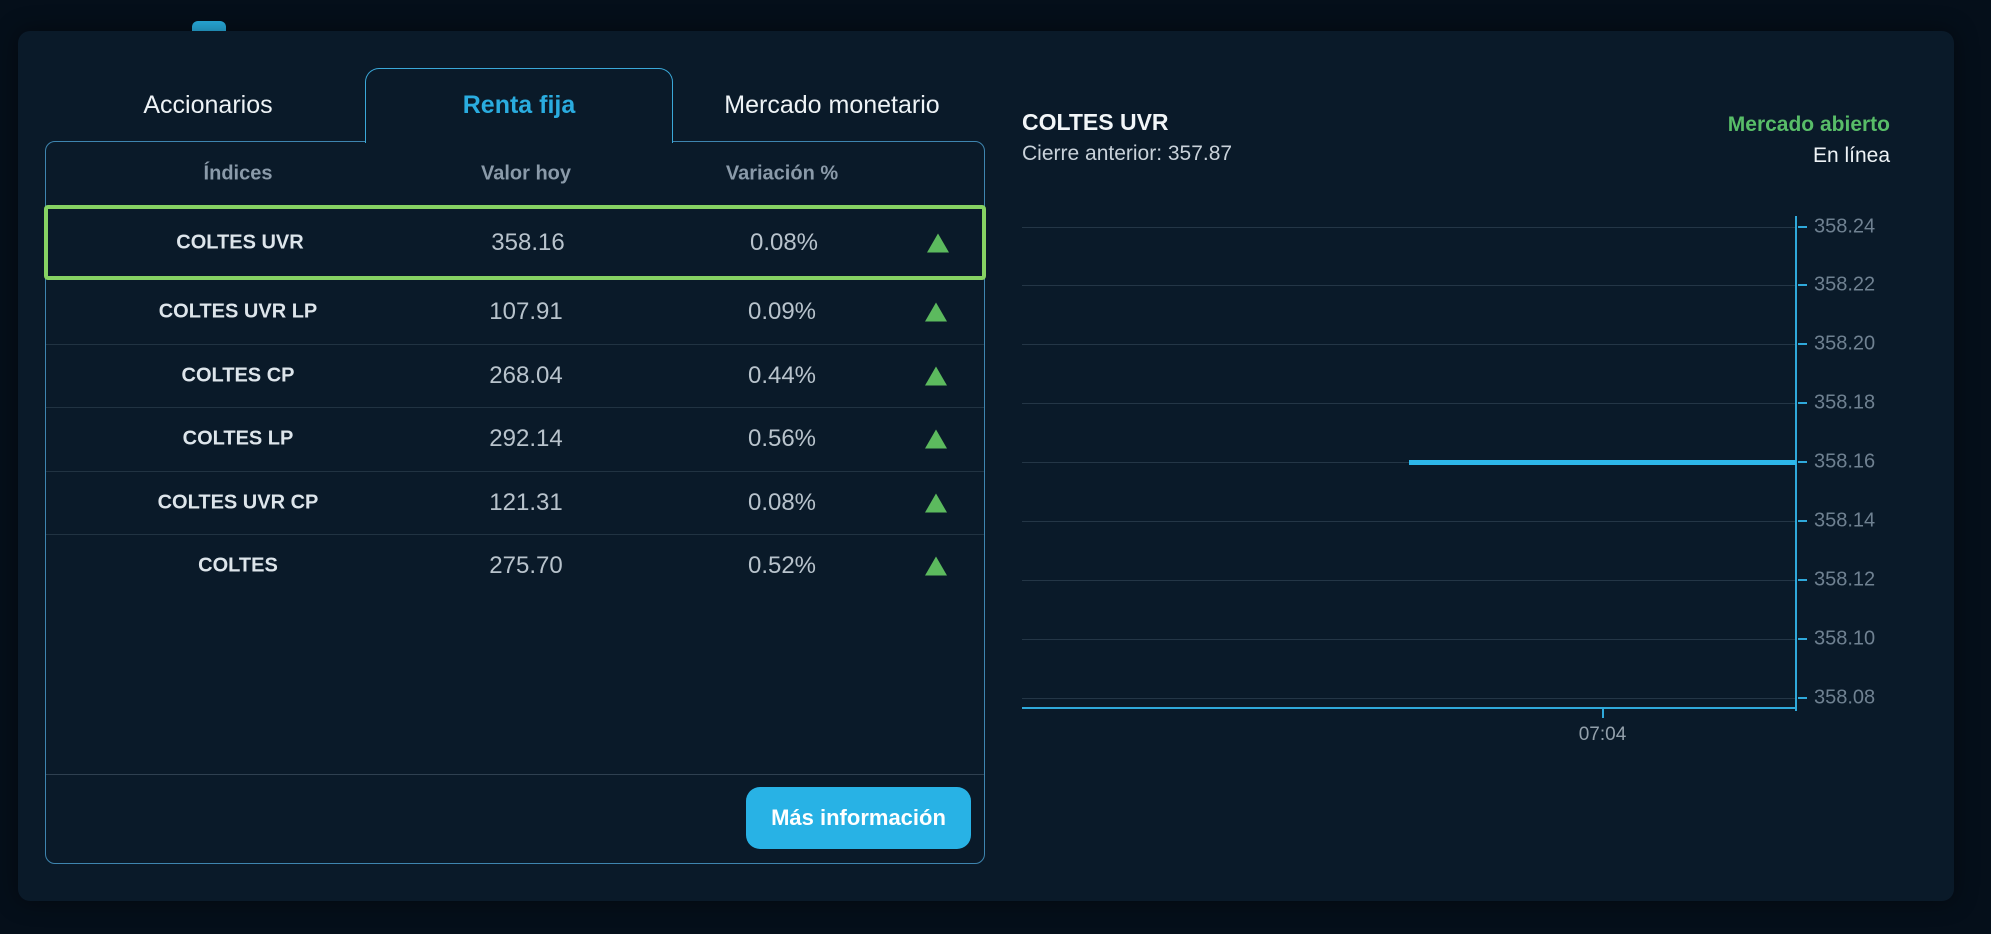  I want to click on y-axis-label: 358.16, so click(1845, 461).